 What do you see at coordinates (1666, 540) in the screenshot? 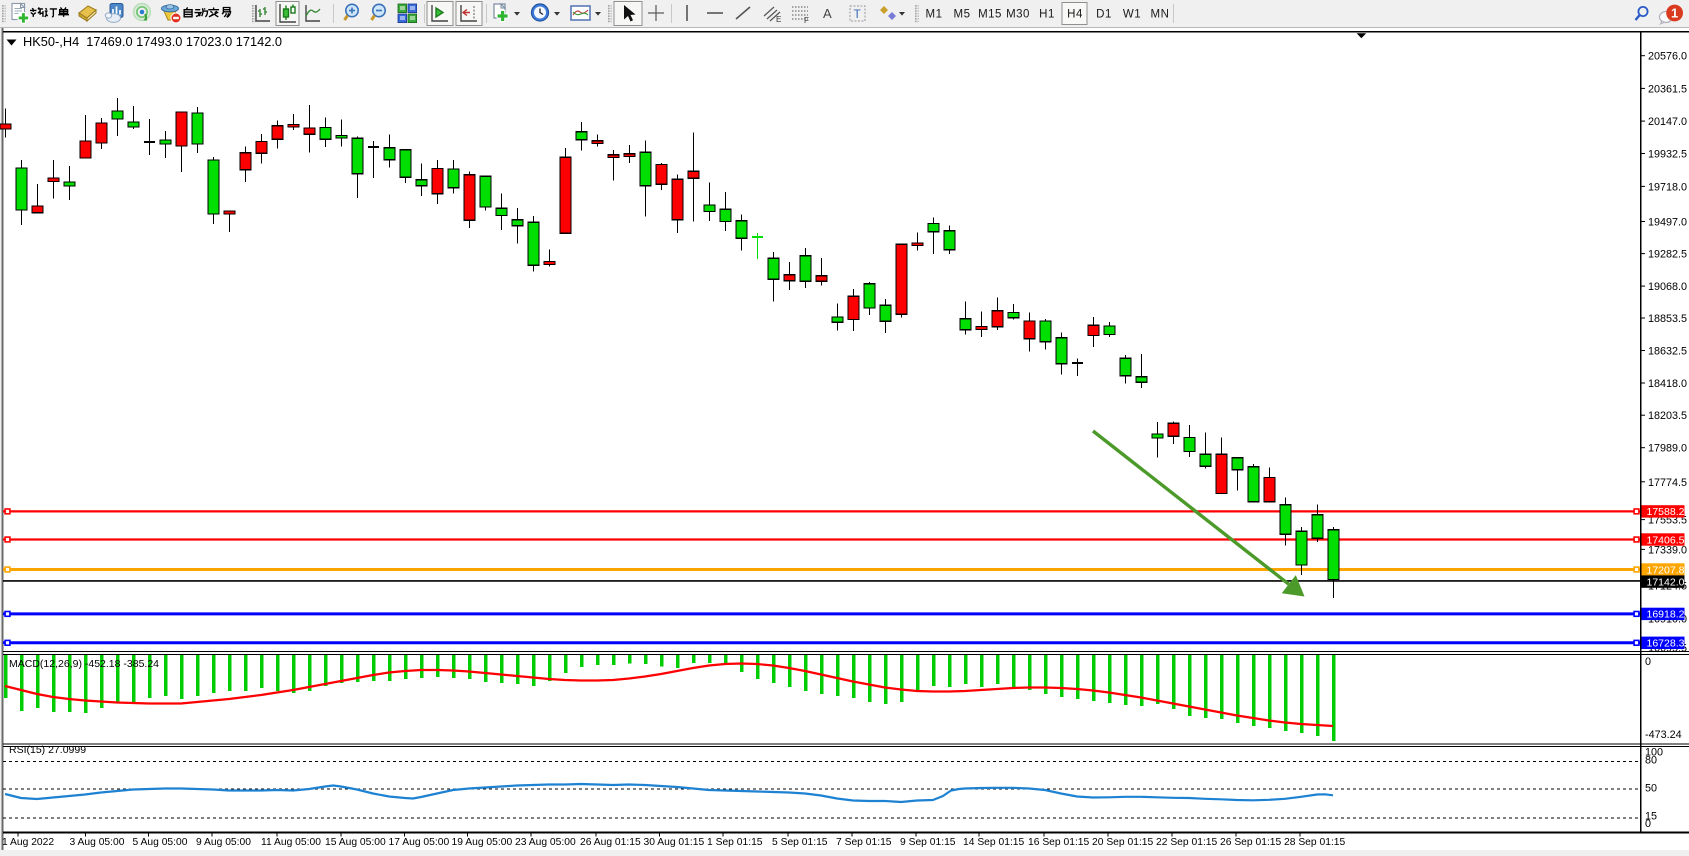
I see `svg-text: 17406.5` at bounding box center [1666, 540].